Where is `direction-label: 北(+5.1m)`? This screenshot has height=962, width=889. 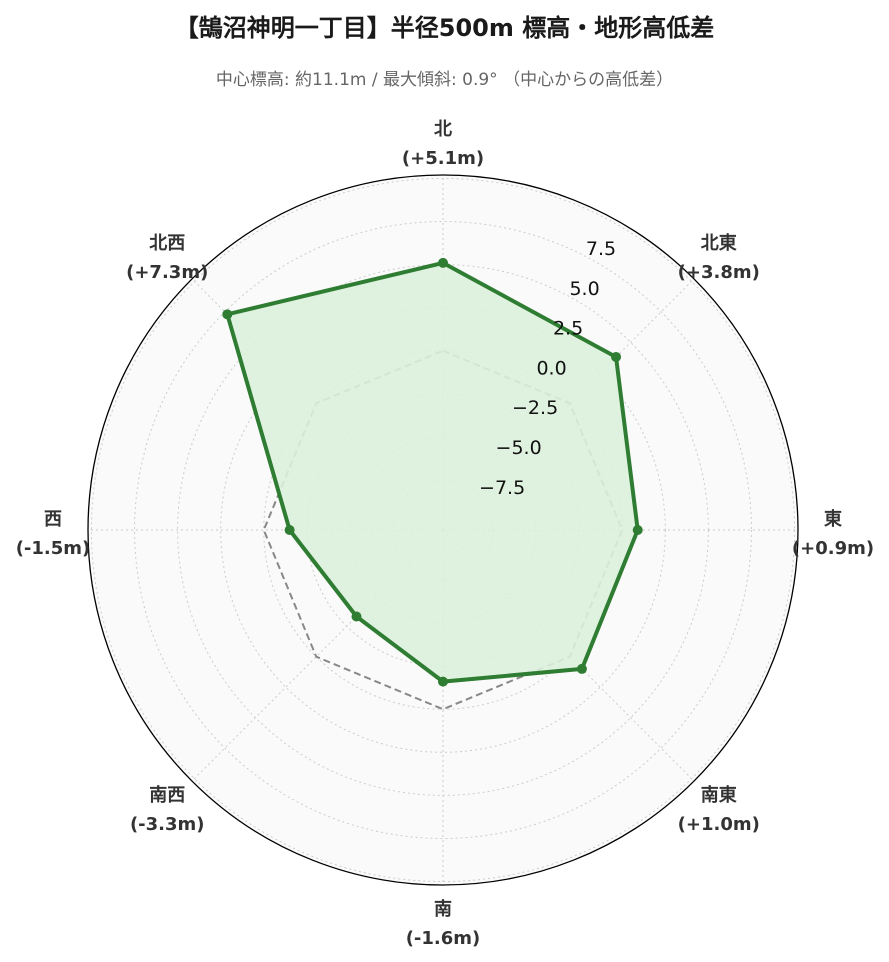
direction-label: 北(+5.1m) is located at coordinates (443, 144).